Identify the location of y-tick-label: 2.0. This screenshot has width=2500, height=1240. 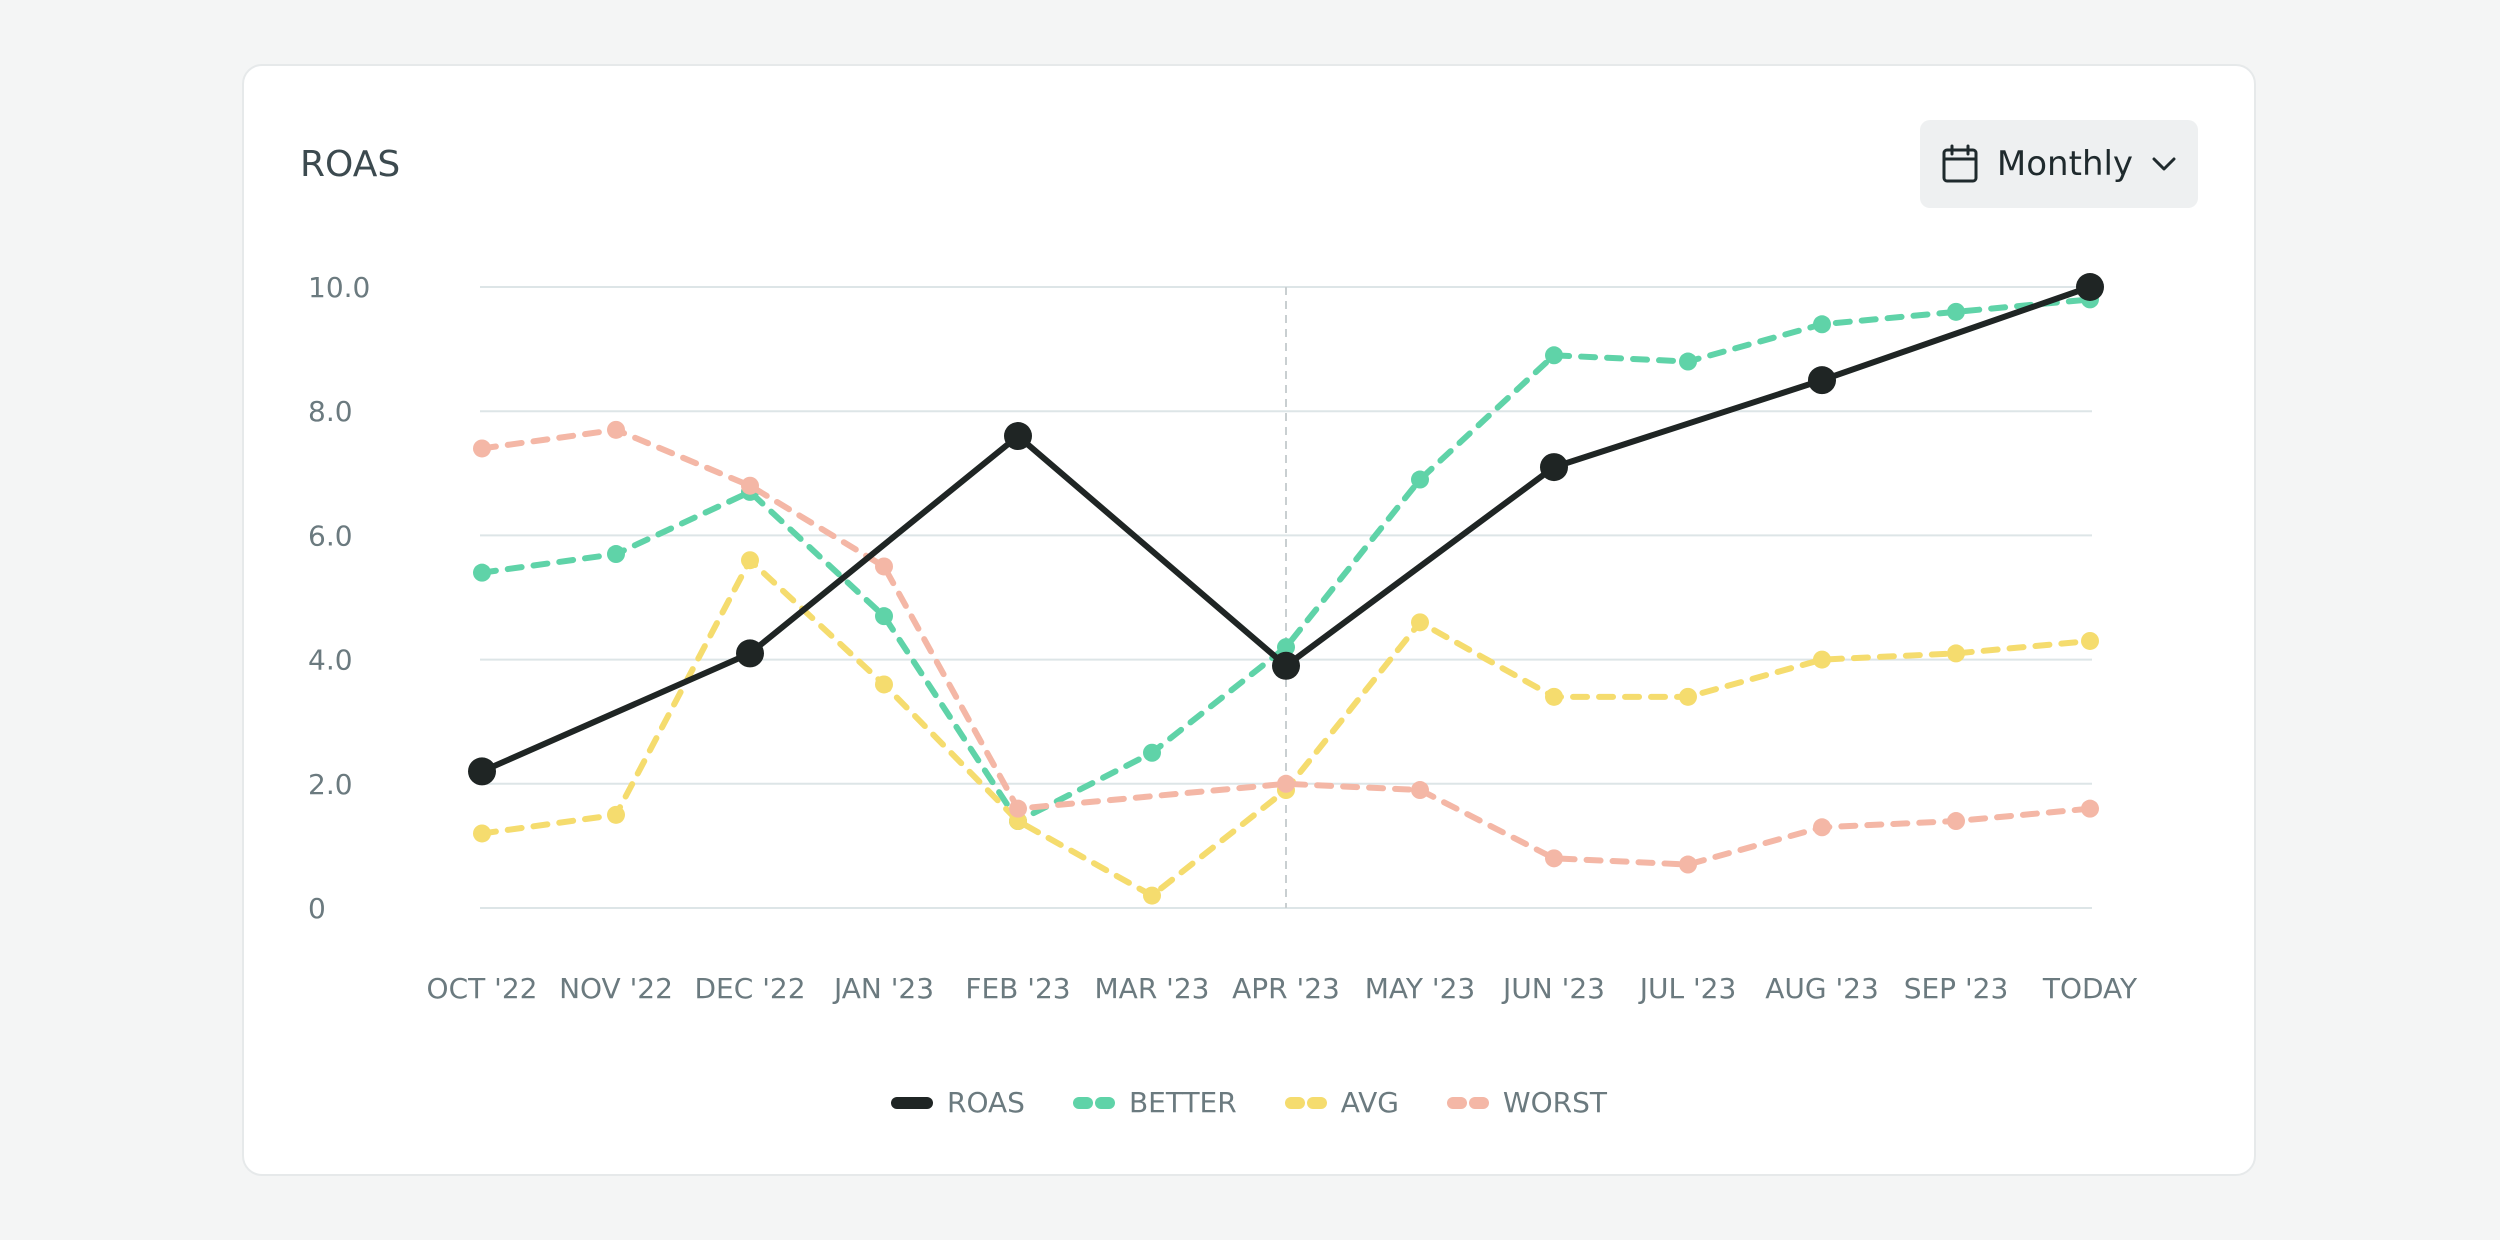
(330, 784).